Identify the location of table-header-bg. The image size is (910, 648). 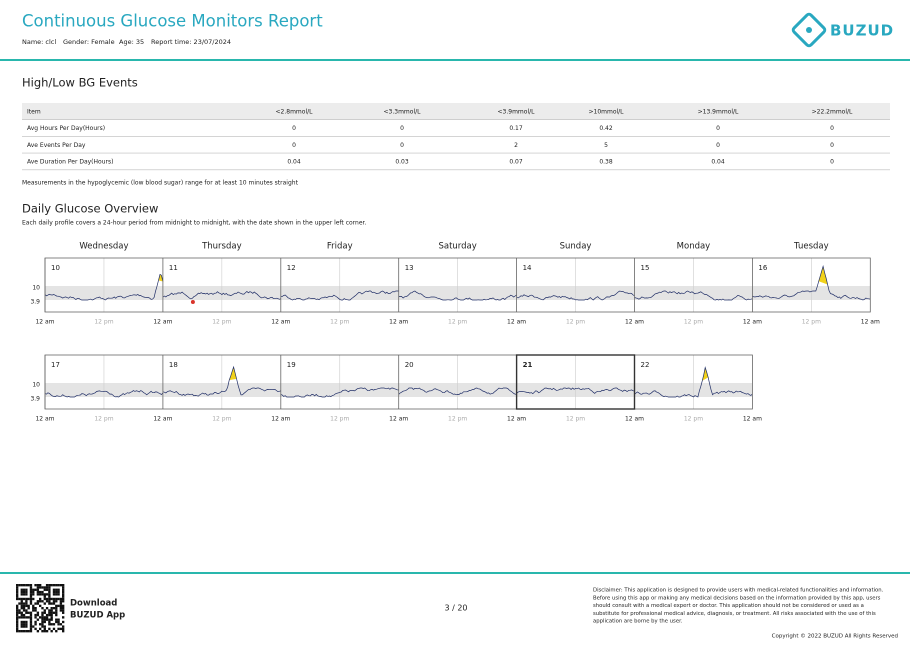
(456, 111).